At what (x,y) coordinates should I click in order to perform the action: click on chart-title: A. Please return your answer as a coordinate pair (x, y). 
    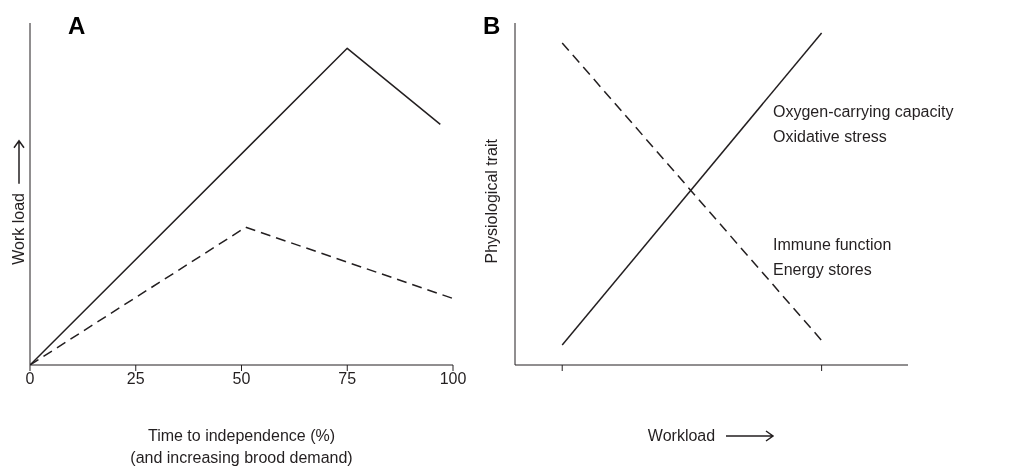
    Looking at the image, I should click on (77, 26).